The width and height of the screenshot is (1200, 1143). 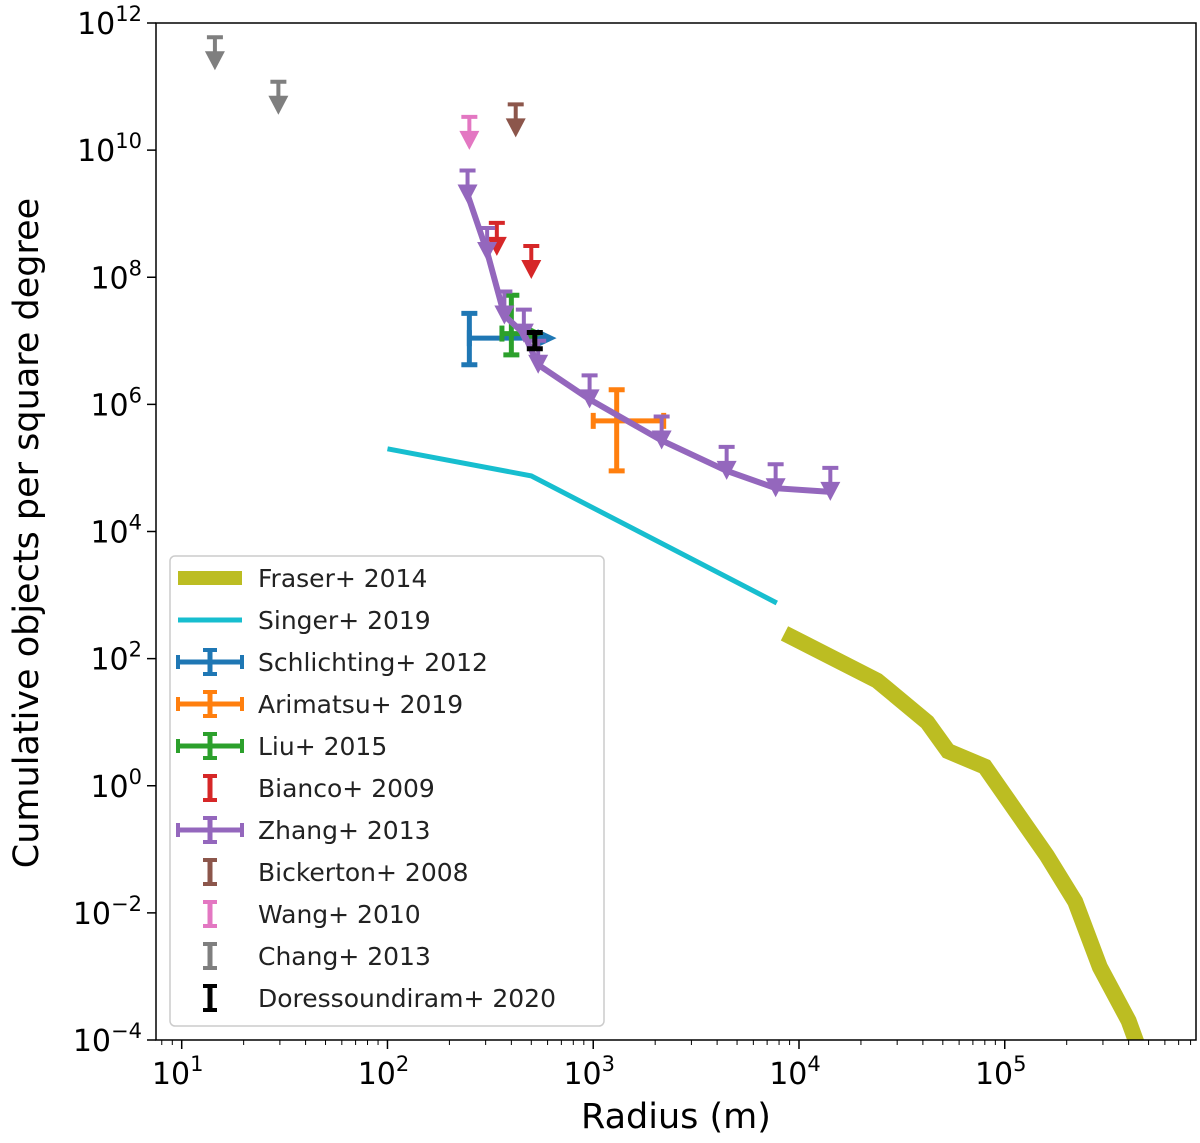 I want to click on legend-item: Chang+ 2013, so click(x=317, y=956).